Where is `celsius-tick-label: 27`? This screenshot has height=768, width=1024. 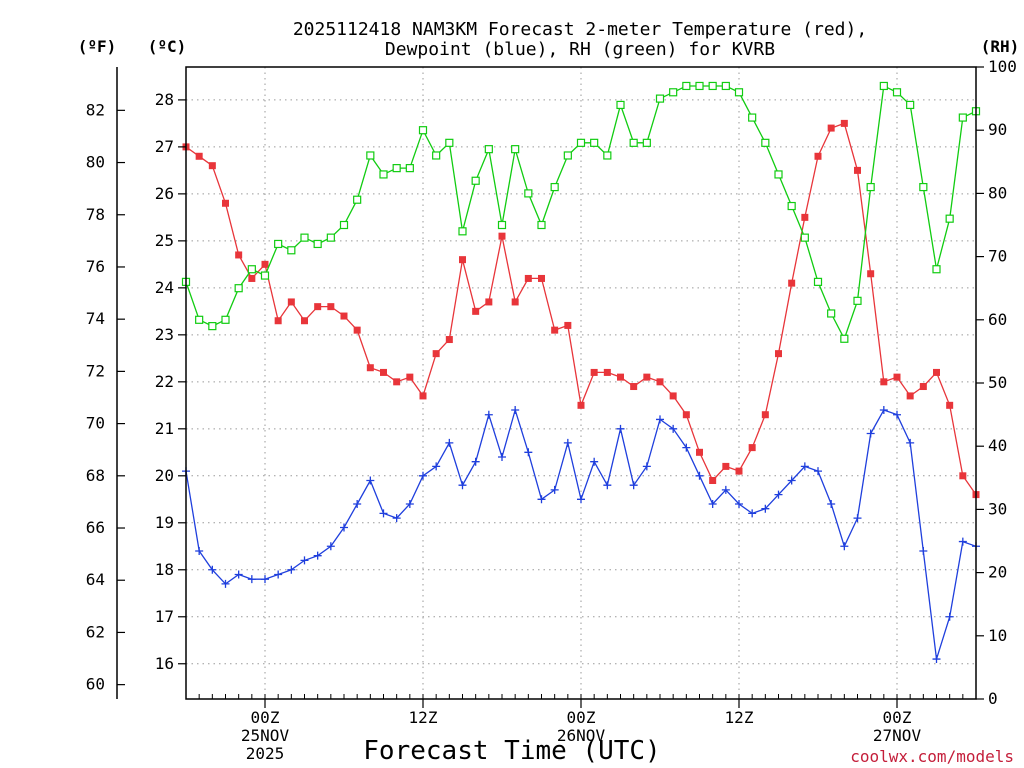 celsius-tick-label: 27 is located at coordinates (164, 146).